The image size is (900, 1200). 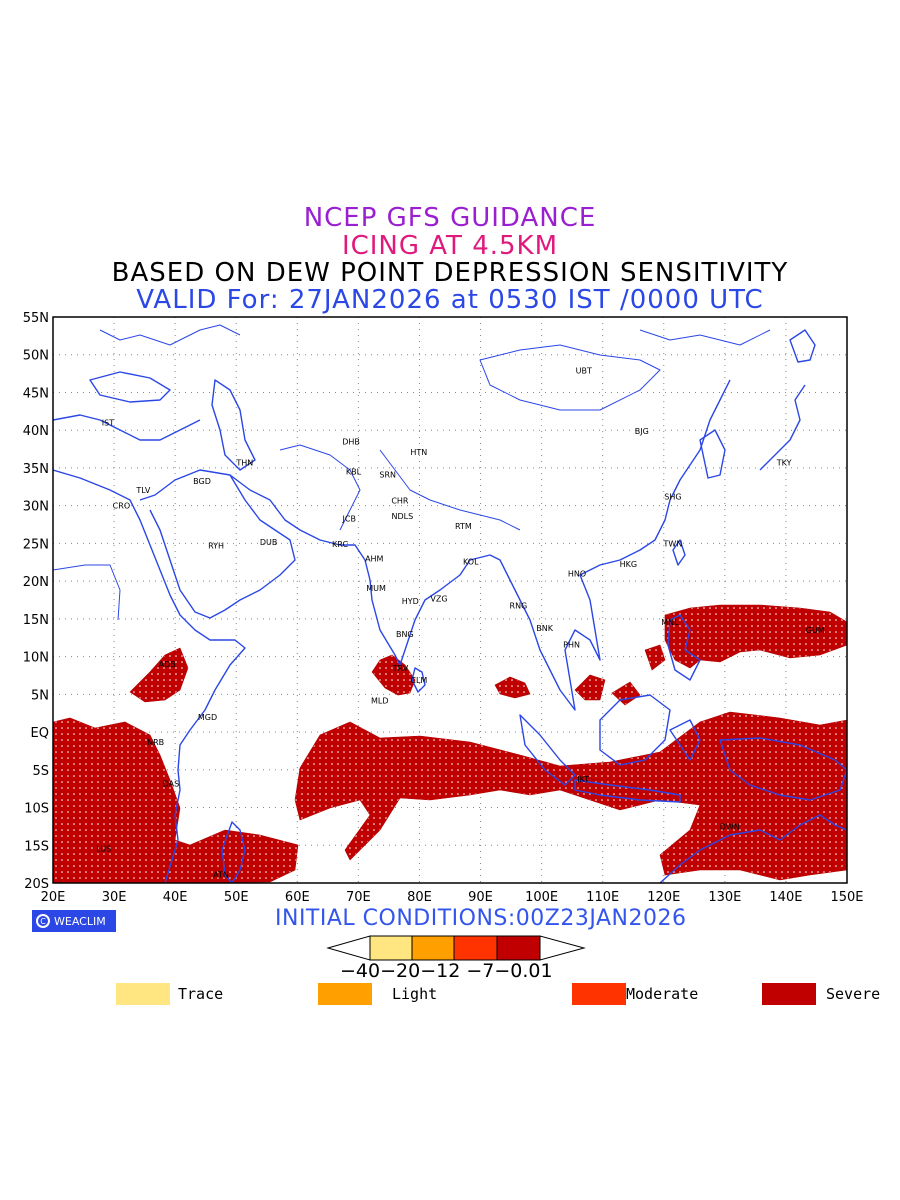 I want to click on icing-region-west-pacific, so click(x=755, y=636).